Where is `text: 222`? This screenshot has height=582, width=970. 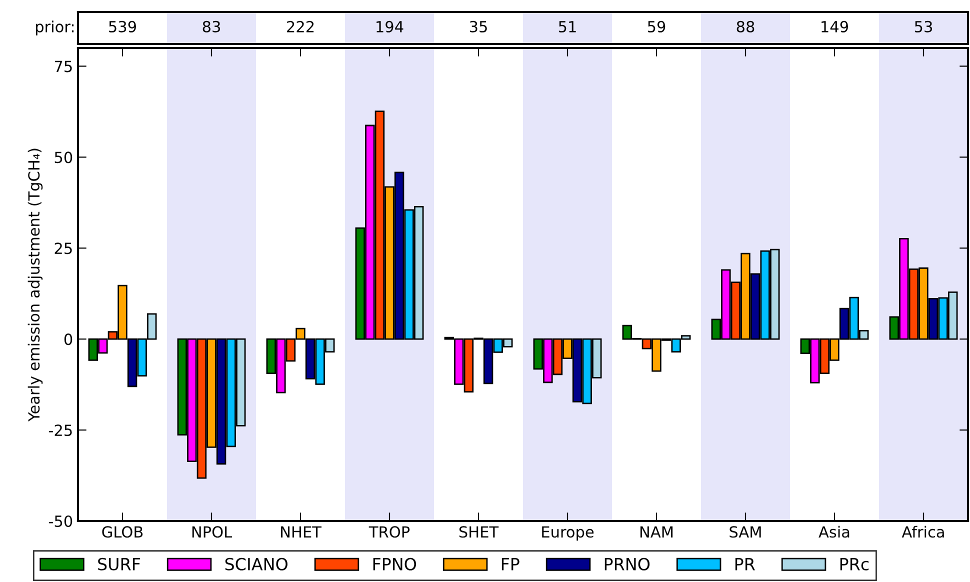 text: 222 is located at coordinates (300, 26).